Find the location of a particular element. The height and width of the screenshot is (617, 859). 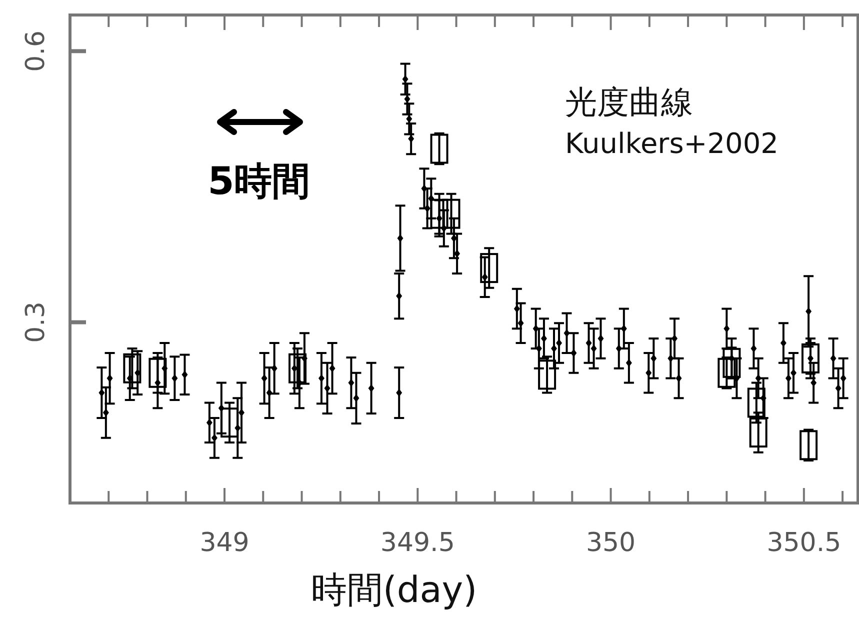

y-tick-label: 0.6 is located at coordinates (36, 51).